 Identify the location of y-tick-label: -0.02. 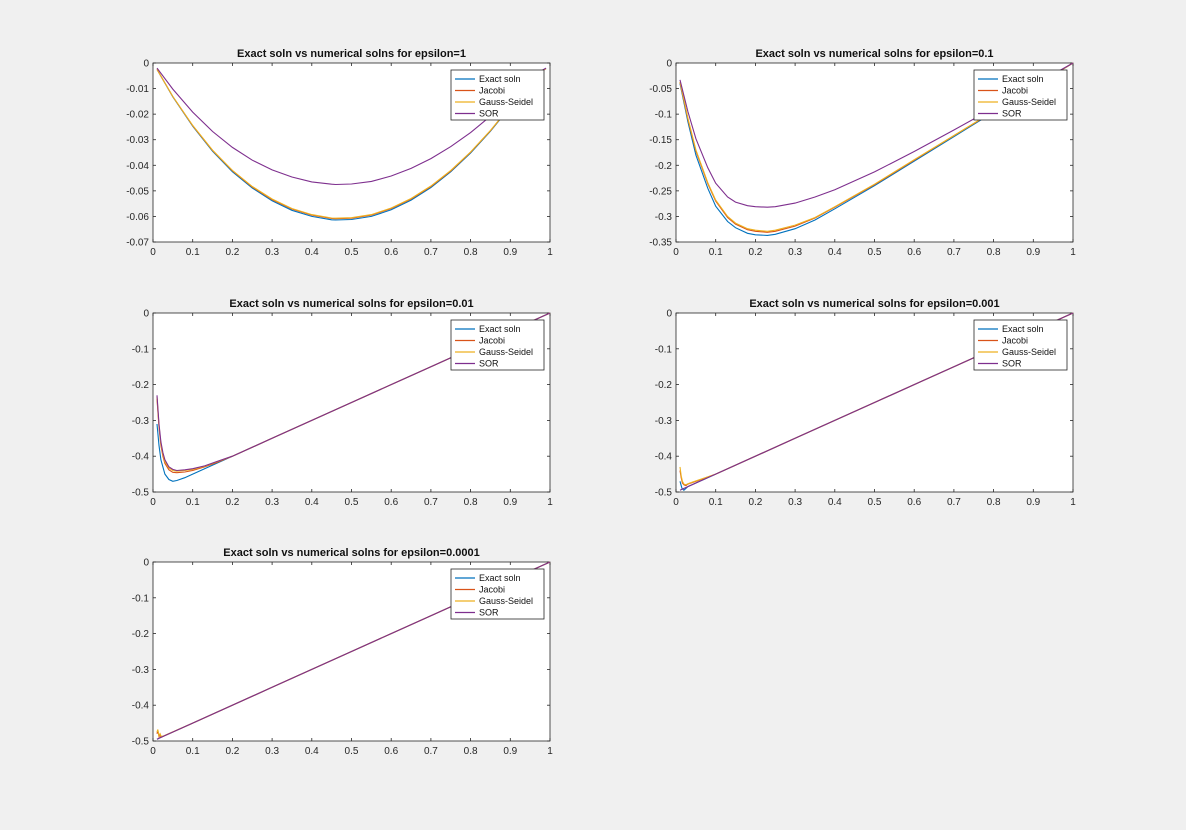
(137, 115).